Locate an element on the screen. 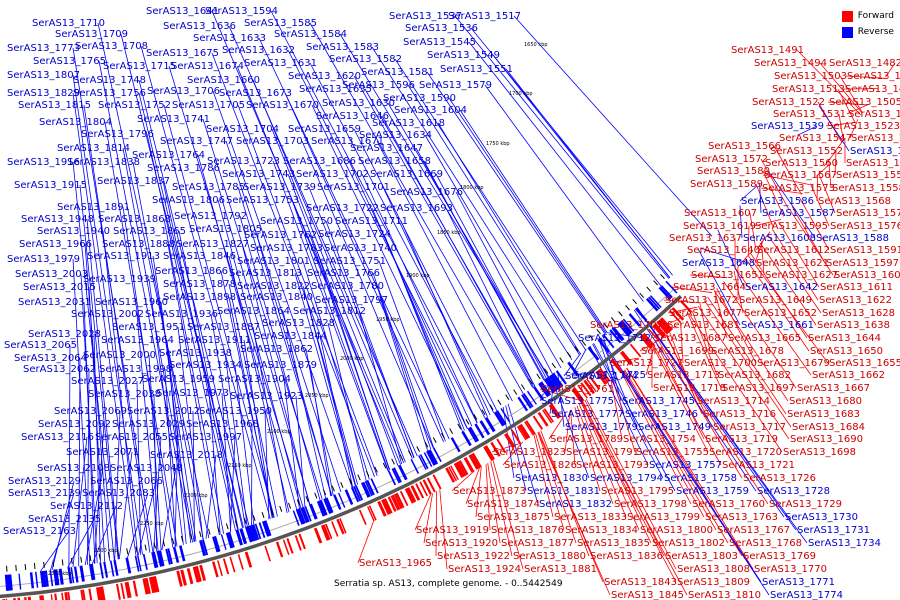 Image resolution: width=900 pixels, height=600 pixels. gene-label: SerAS13_1514 is located at coordinates (874, 114).